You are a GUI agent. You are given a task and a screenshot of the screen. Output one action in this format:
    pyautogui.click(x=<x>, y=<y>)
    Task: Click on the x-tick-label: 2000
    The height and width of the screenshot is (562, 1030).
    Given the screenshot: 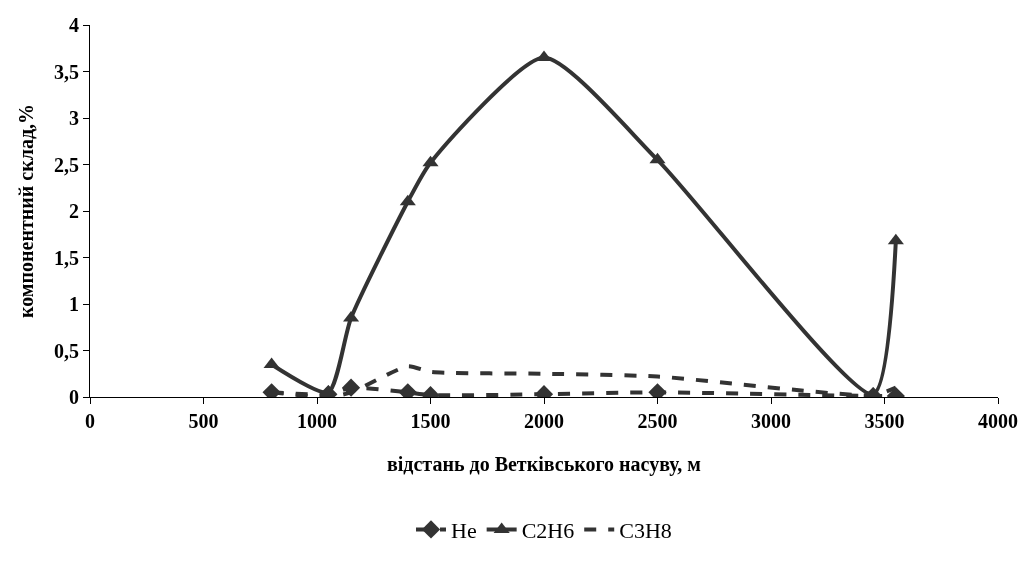 What is the action you would take?
    pyautogui.click(x=544, y=421)
    